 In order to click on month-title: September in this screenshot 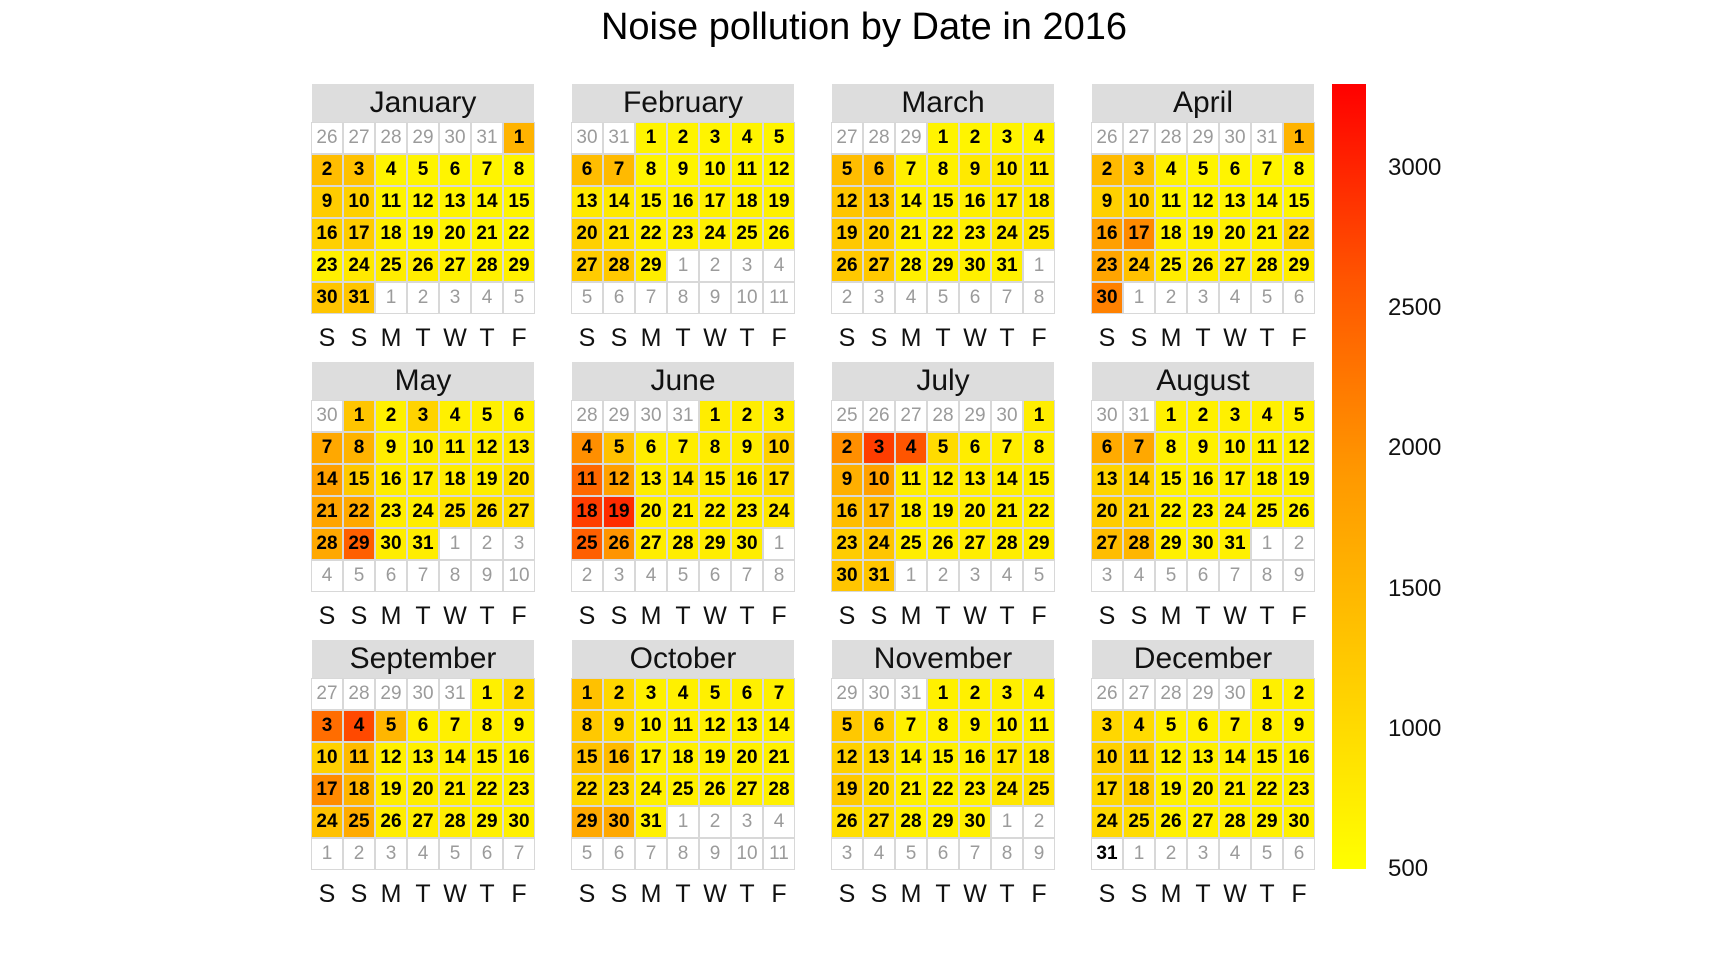, I will do `click(423, 659)`.